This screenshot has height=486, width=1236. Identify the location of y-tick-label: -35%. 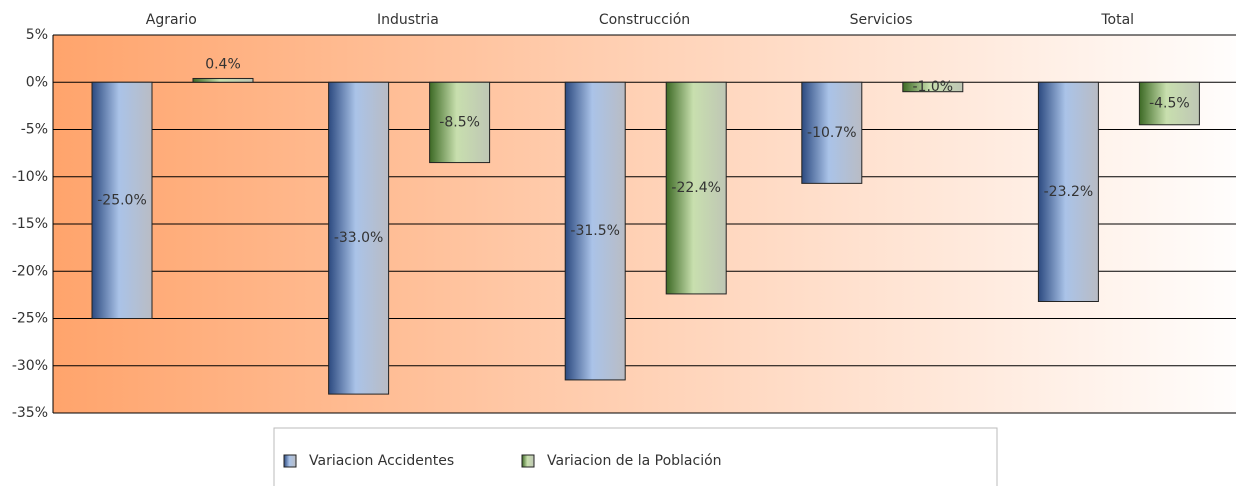
(30, 413).